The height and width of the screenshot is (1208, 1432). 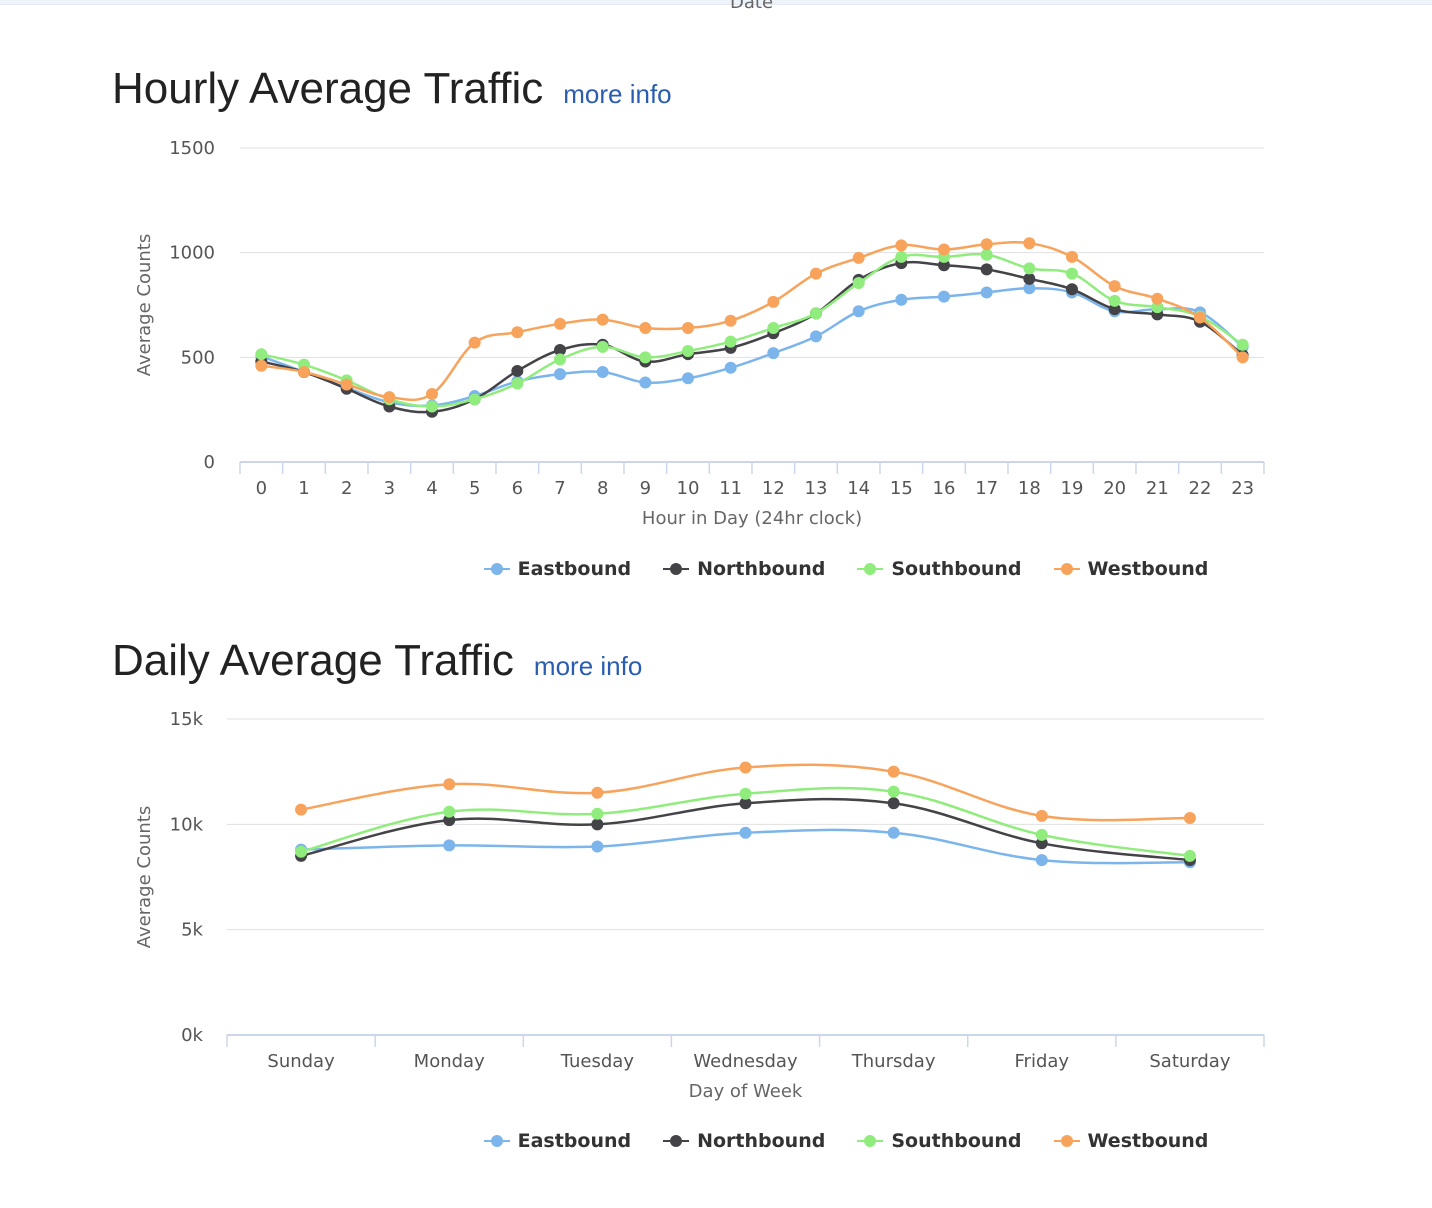 I want to click on hourly-x-tick-label: 1, so click(x=303, y=488).